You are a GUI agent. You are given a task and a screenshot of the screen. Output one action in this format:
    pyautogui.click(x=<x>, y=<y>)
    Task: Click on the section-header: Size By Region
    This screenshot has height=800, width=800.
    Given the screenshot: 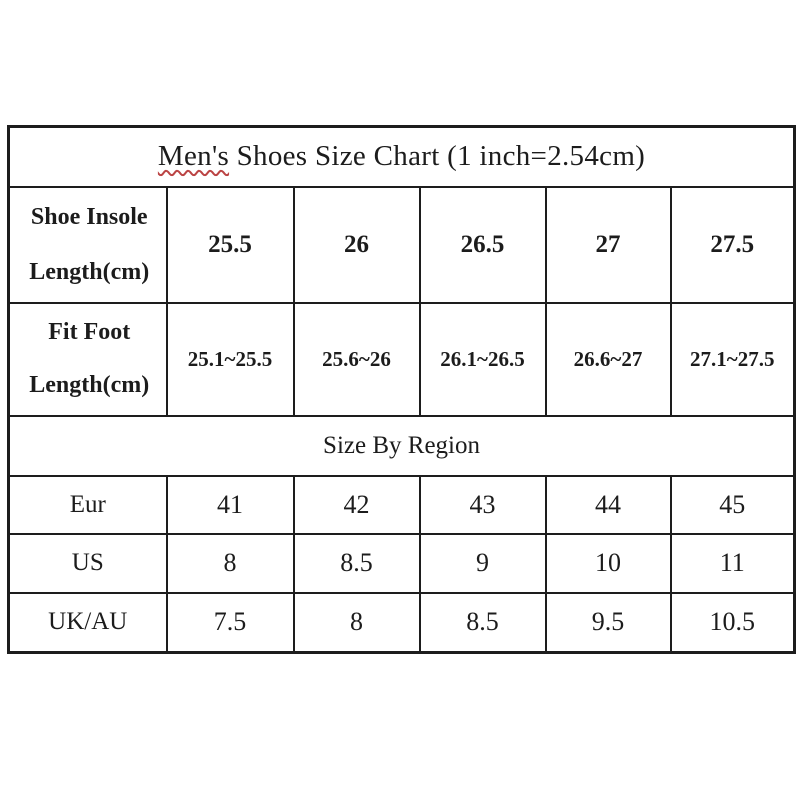 What is the action you would take?
    pyautogui.click(x=401, y=445)
    